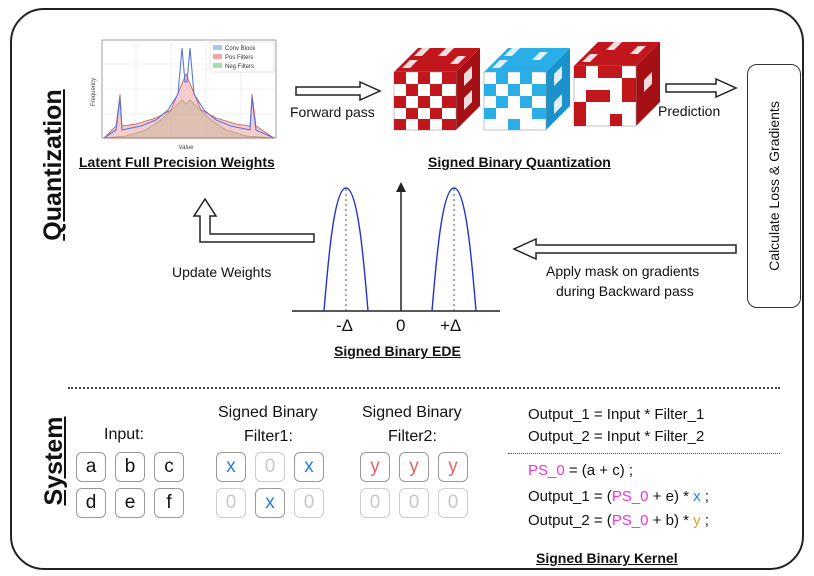  I want to click on input-cell-b: b, so click(130, 467).